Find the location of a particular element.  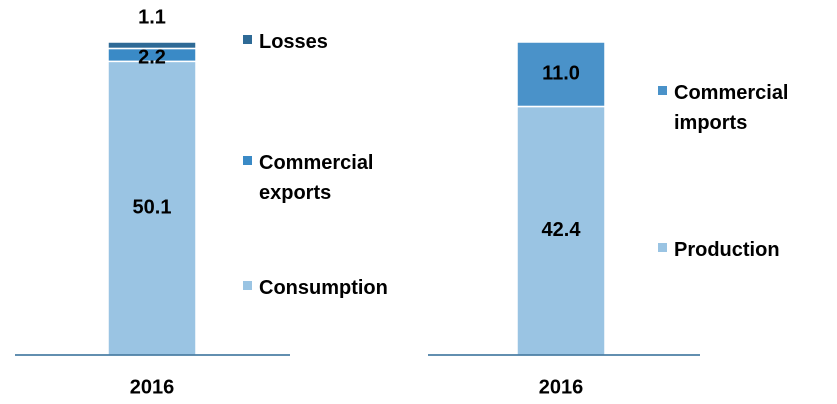

legend-item: Production is located at coordinates (719, 250).